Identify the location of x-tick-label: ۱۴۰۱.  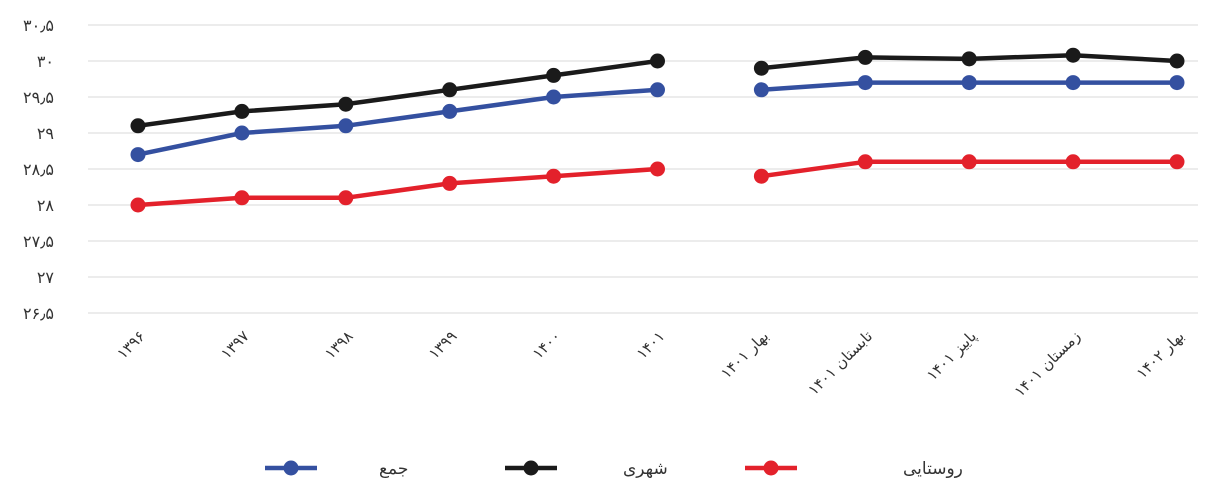
(651, 345).